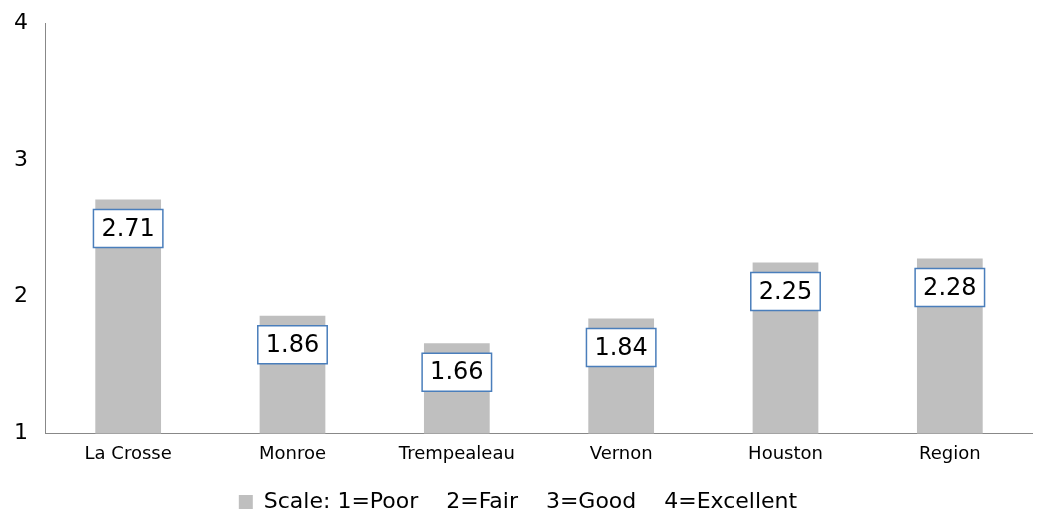 This screenshot has height=523, width=1042. I want to click on y-tick-label: 1, so click(21, 432).